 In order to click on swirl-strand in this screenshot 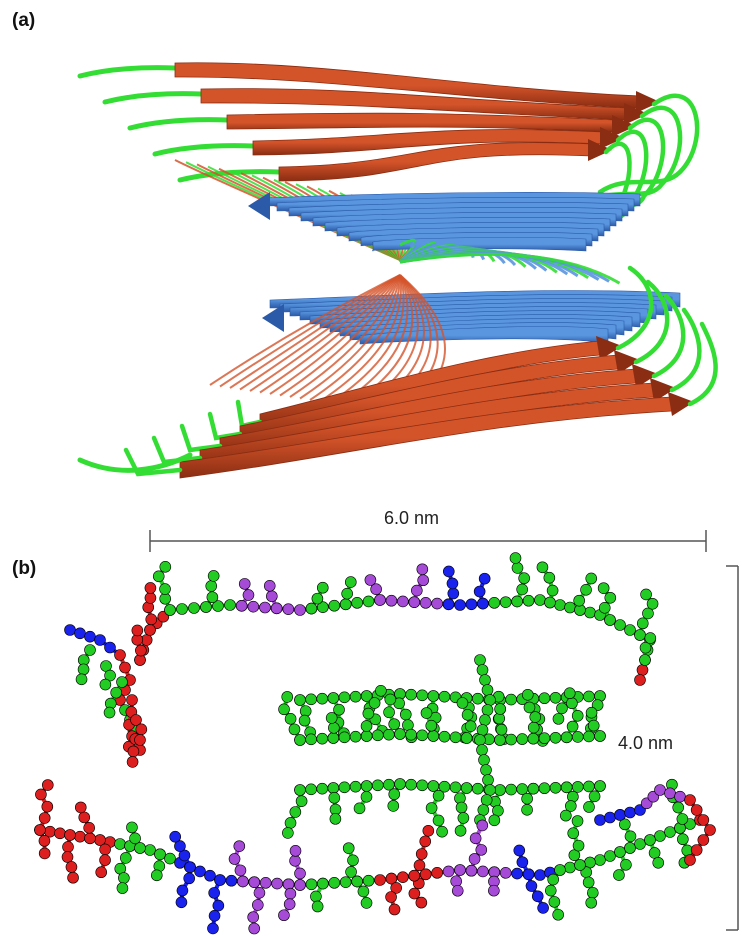, I will do `click(510, 268)`.